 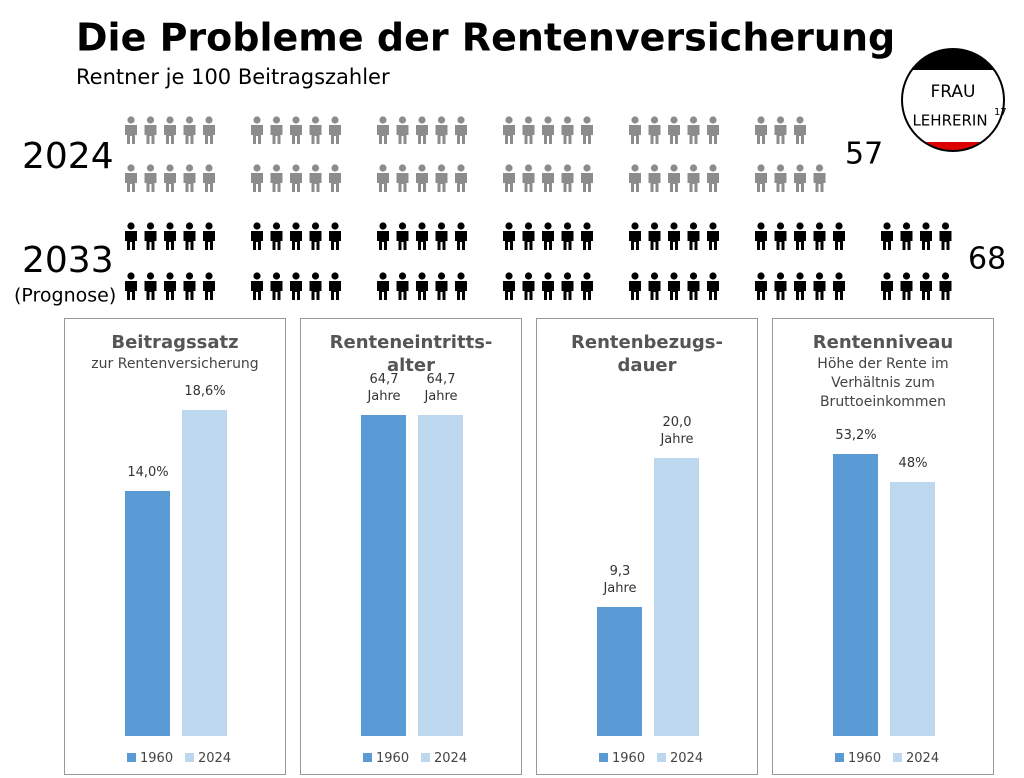 I want to click on legend-label: 1960, so click(x=865, y=758).